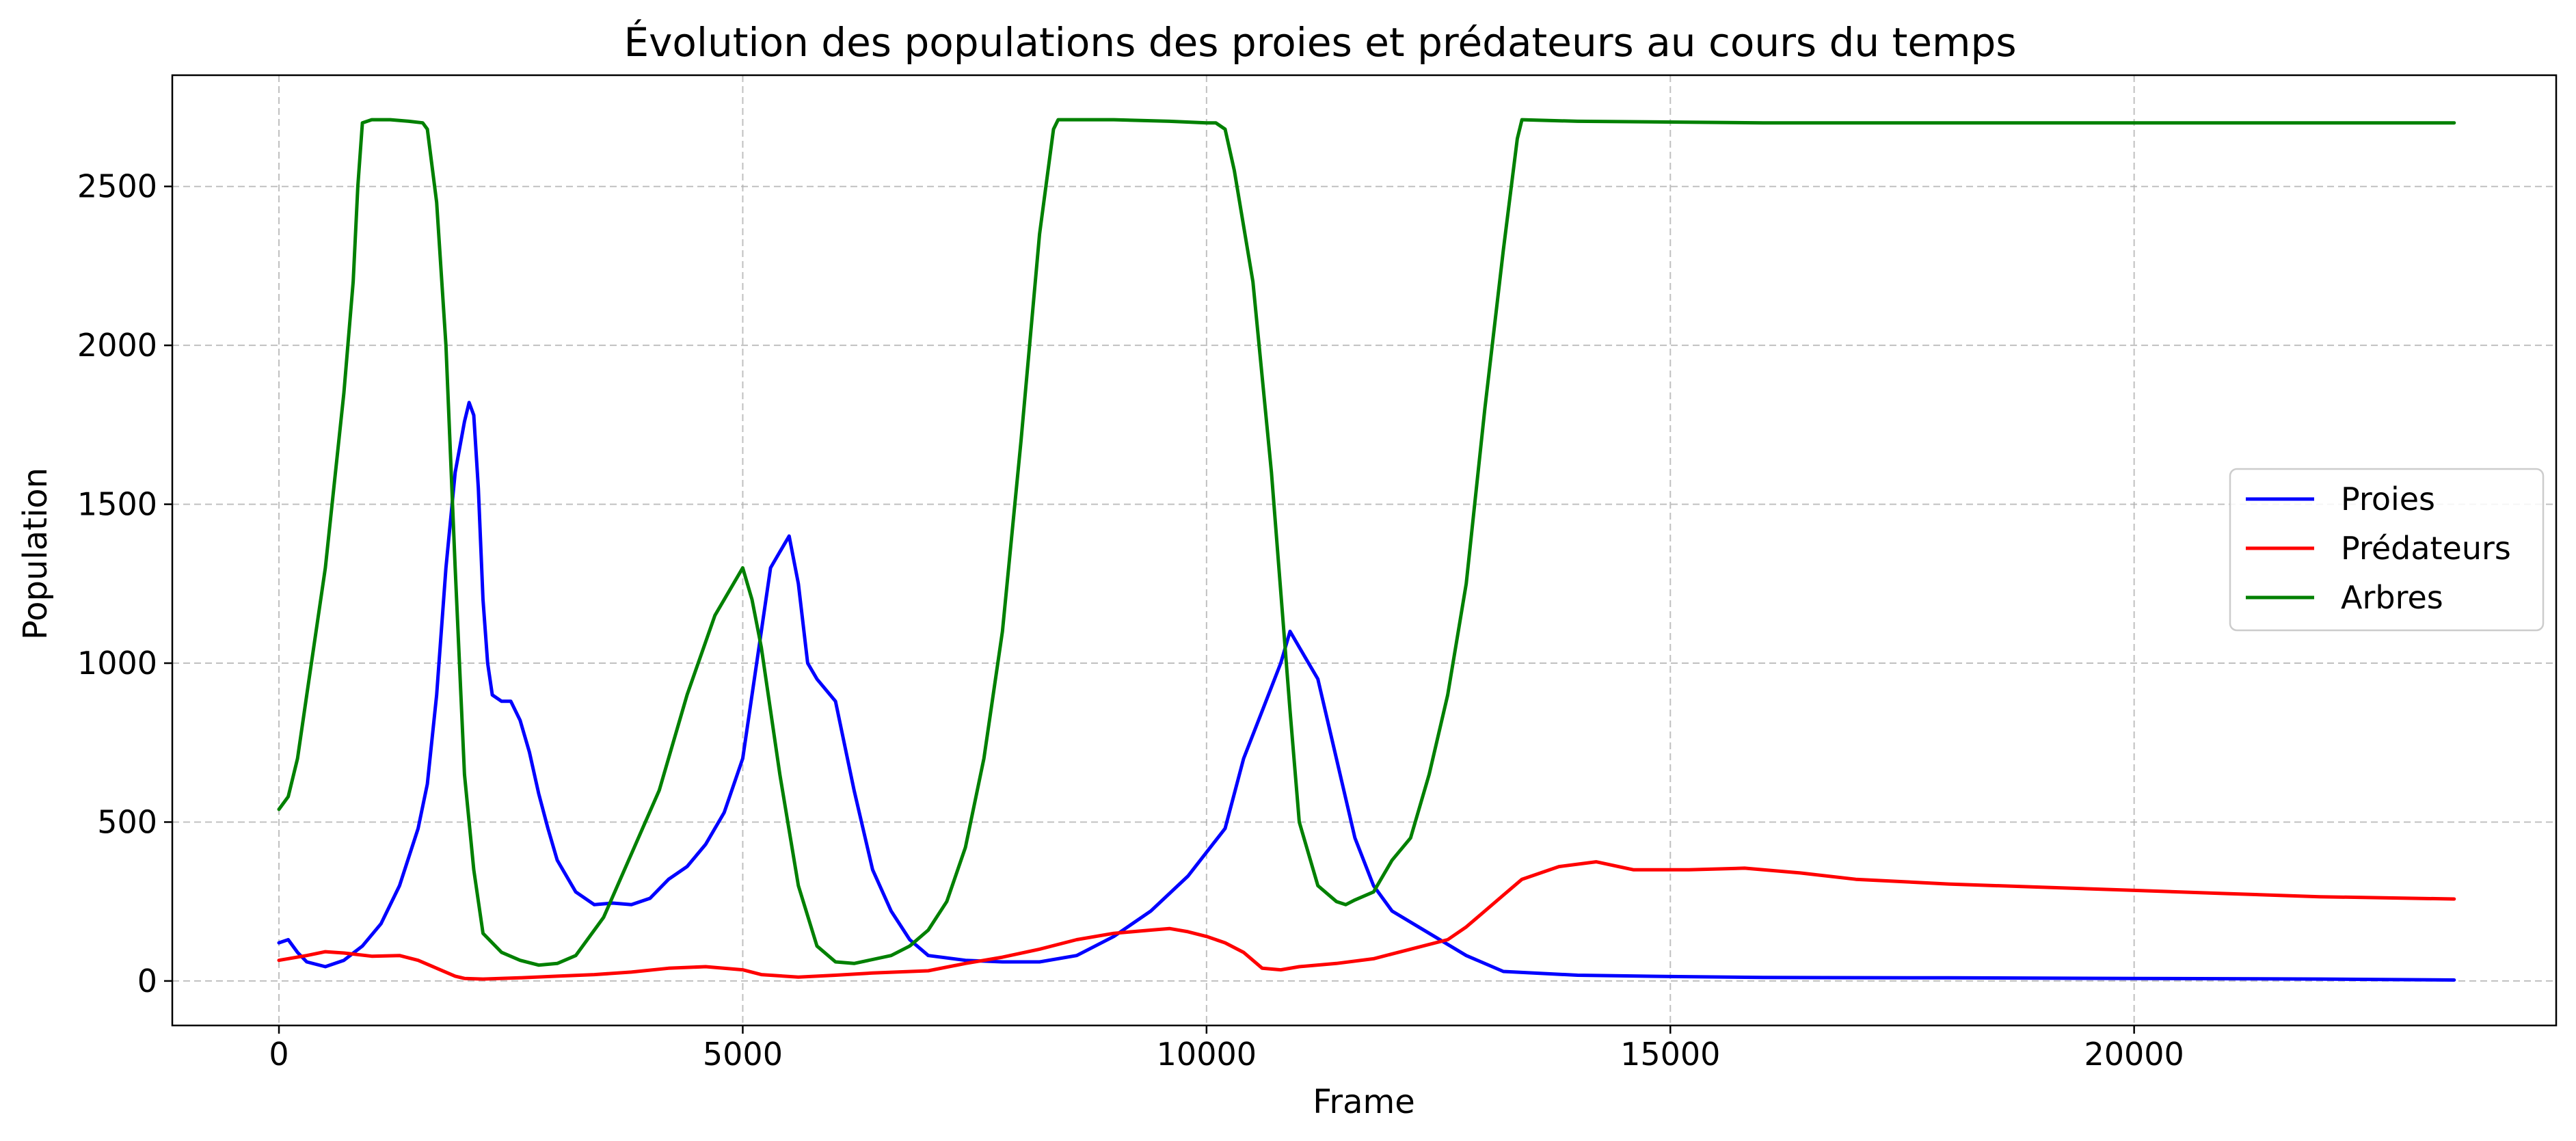 The width and height of the screenshot is (2576, 1141). I want to click on x-tick-label: 10000, so click(1207, 1054).